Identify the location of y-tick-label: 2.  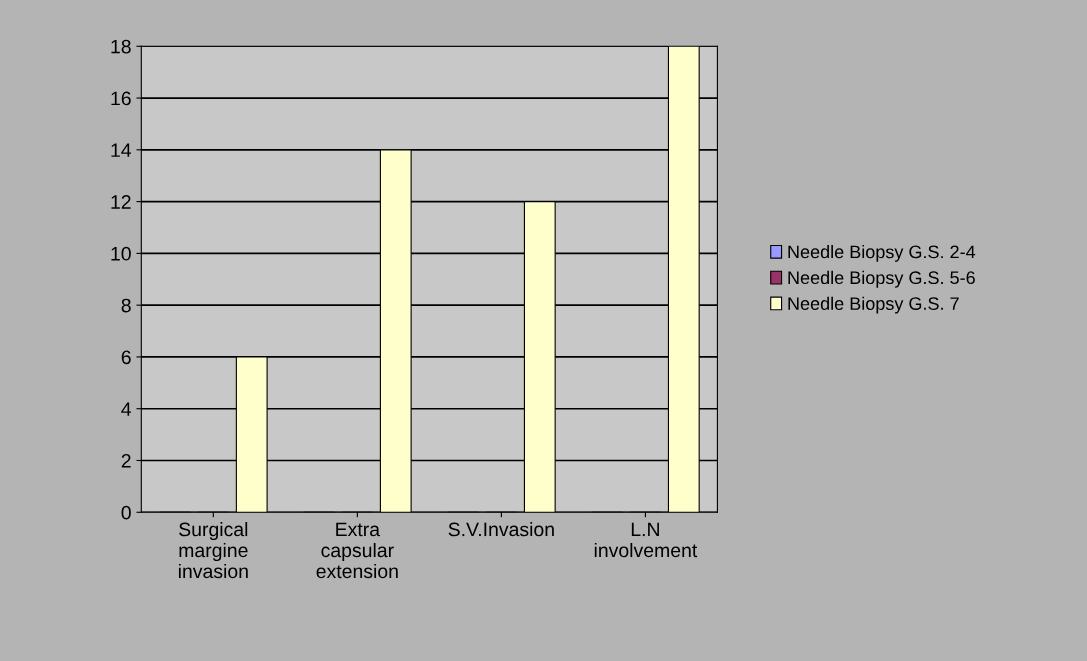
(126, 460).